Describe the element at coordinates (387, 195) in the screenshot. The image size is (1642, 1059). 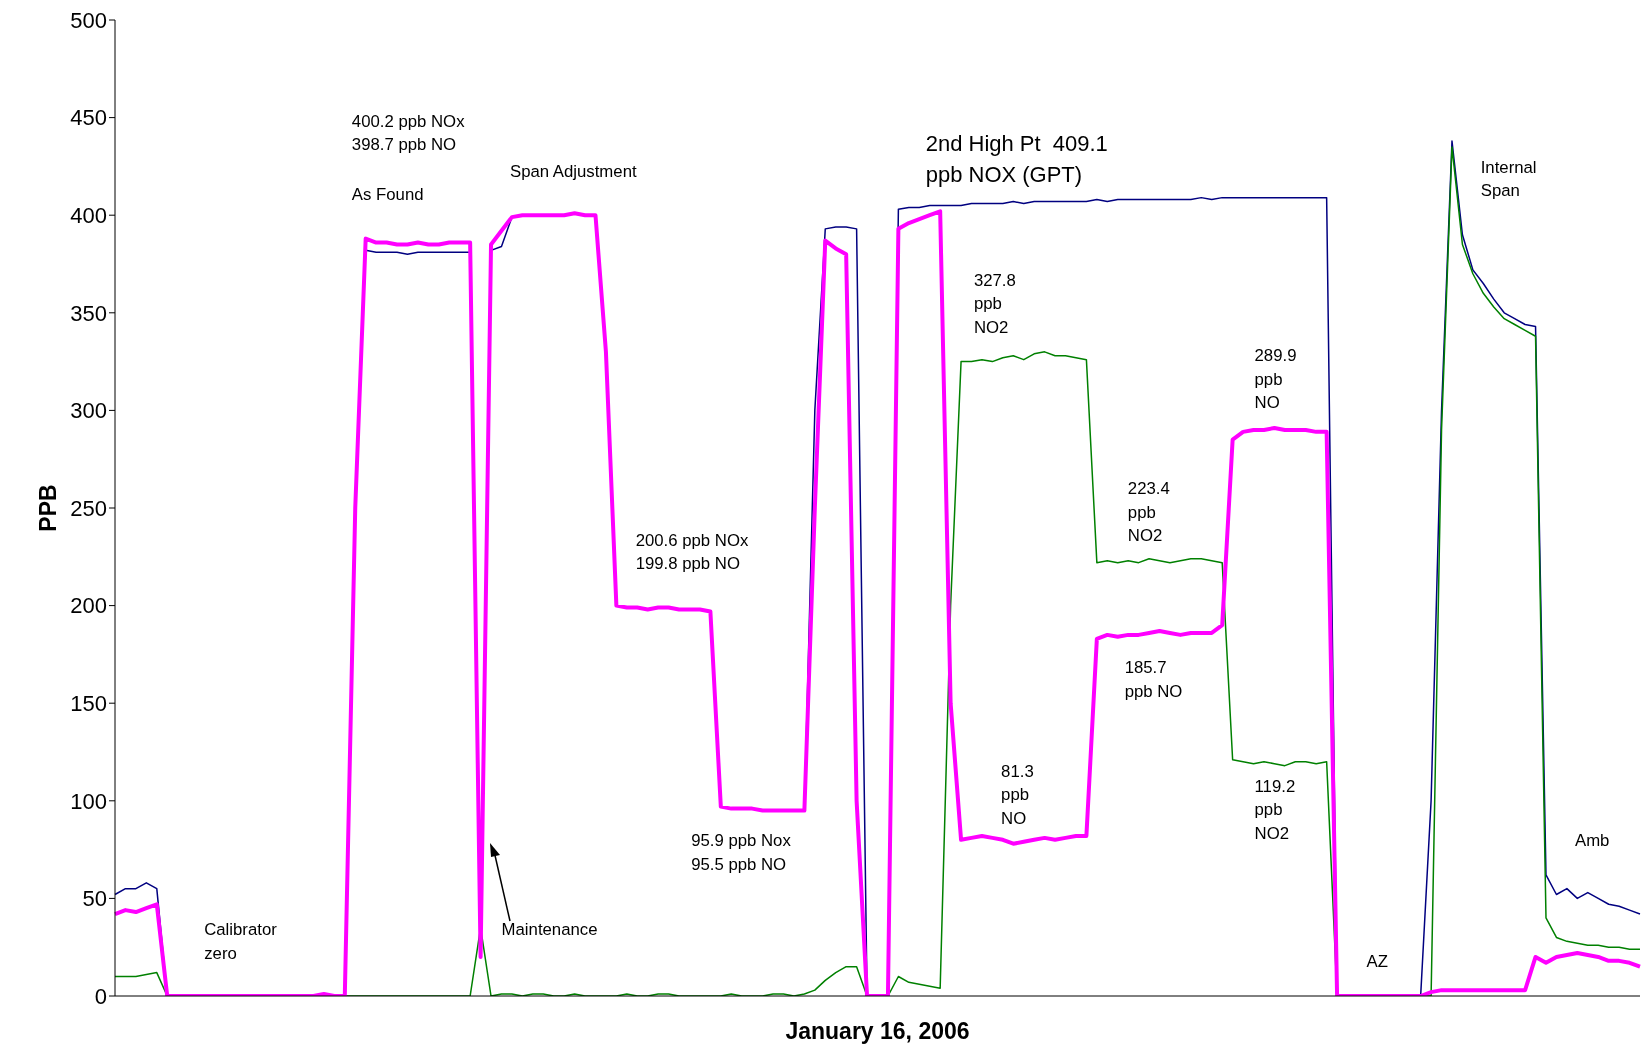
I see `annotation: As Found` at that location.